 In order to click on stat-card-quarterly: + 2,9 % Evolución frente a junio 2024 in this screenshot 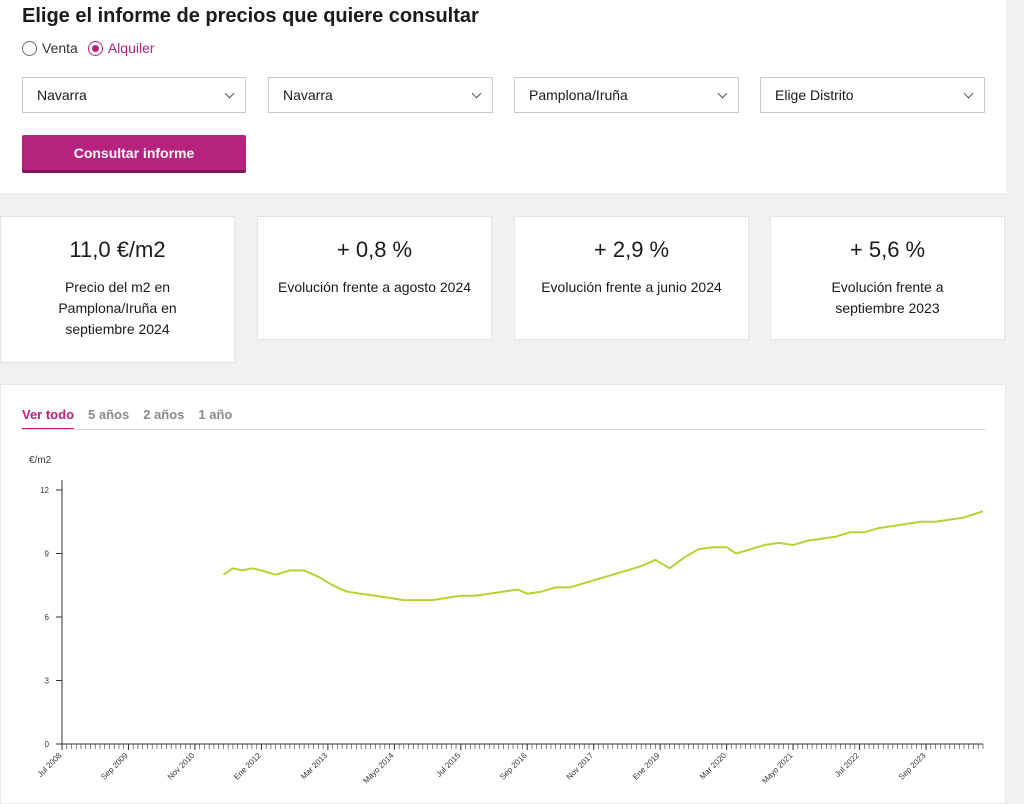, I will do `click(631, 278)`.